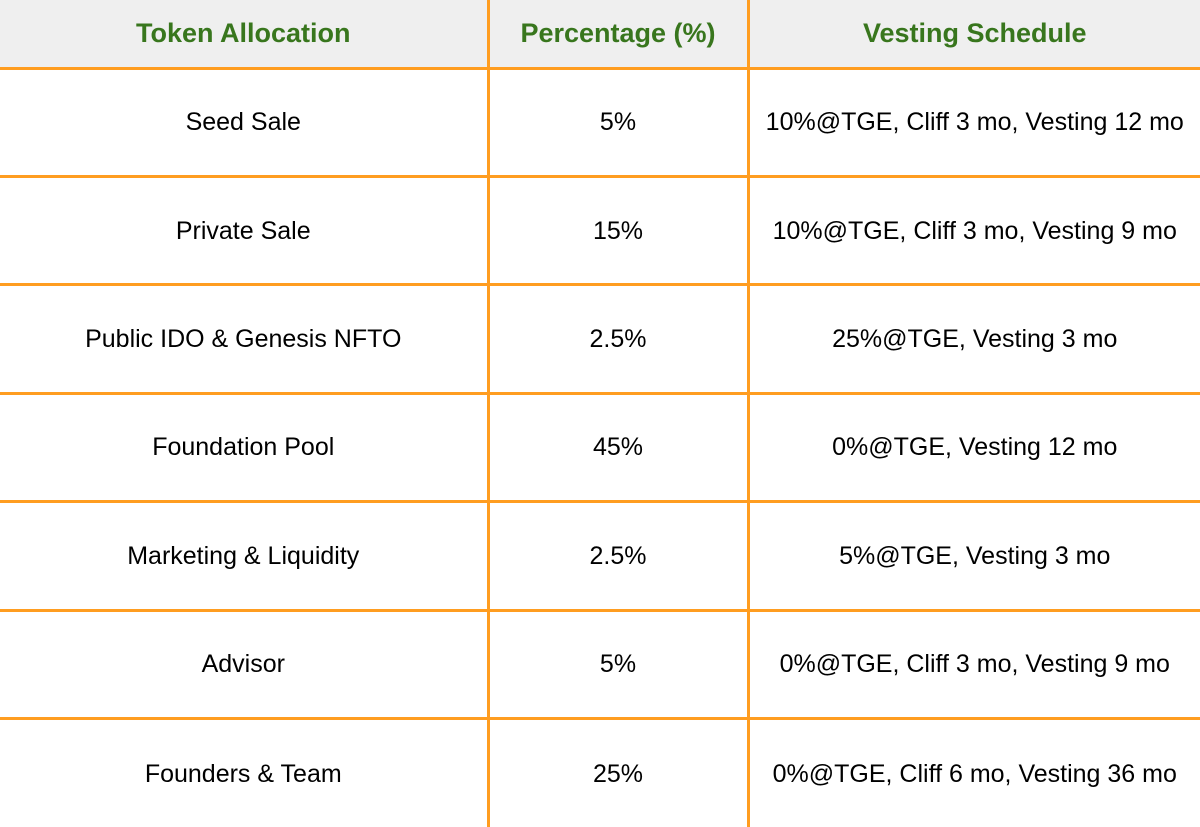  I want to click on cell-token-allocation: Seed Sale, so click(245, 122).